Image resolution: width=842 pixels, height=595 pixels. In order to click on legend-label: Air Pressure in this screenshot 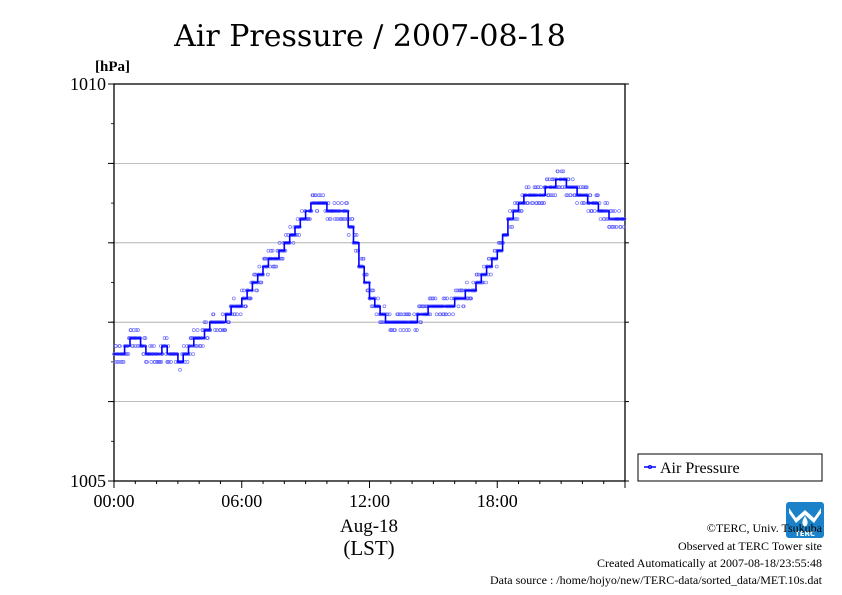, I will do `click(700, 468)`.